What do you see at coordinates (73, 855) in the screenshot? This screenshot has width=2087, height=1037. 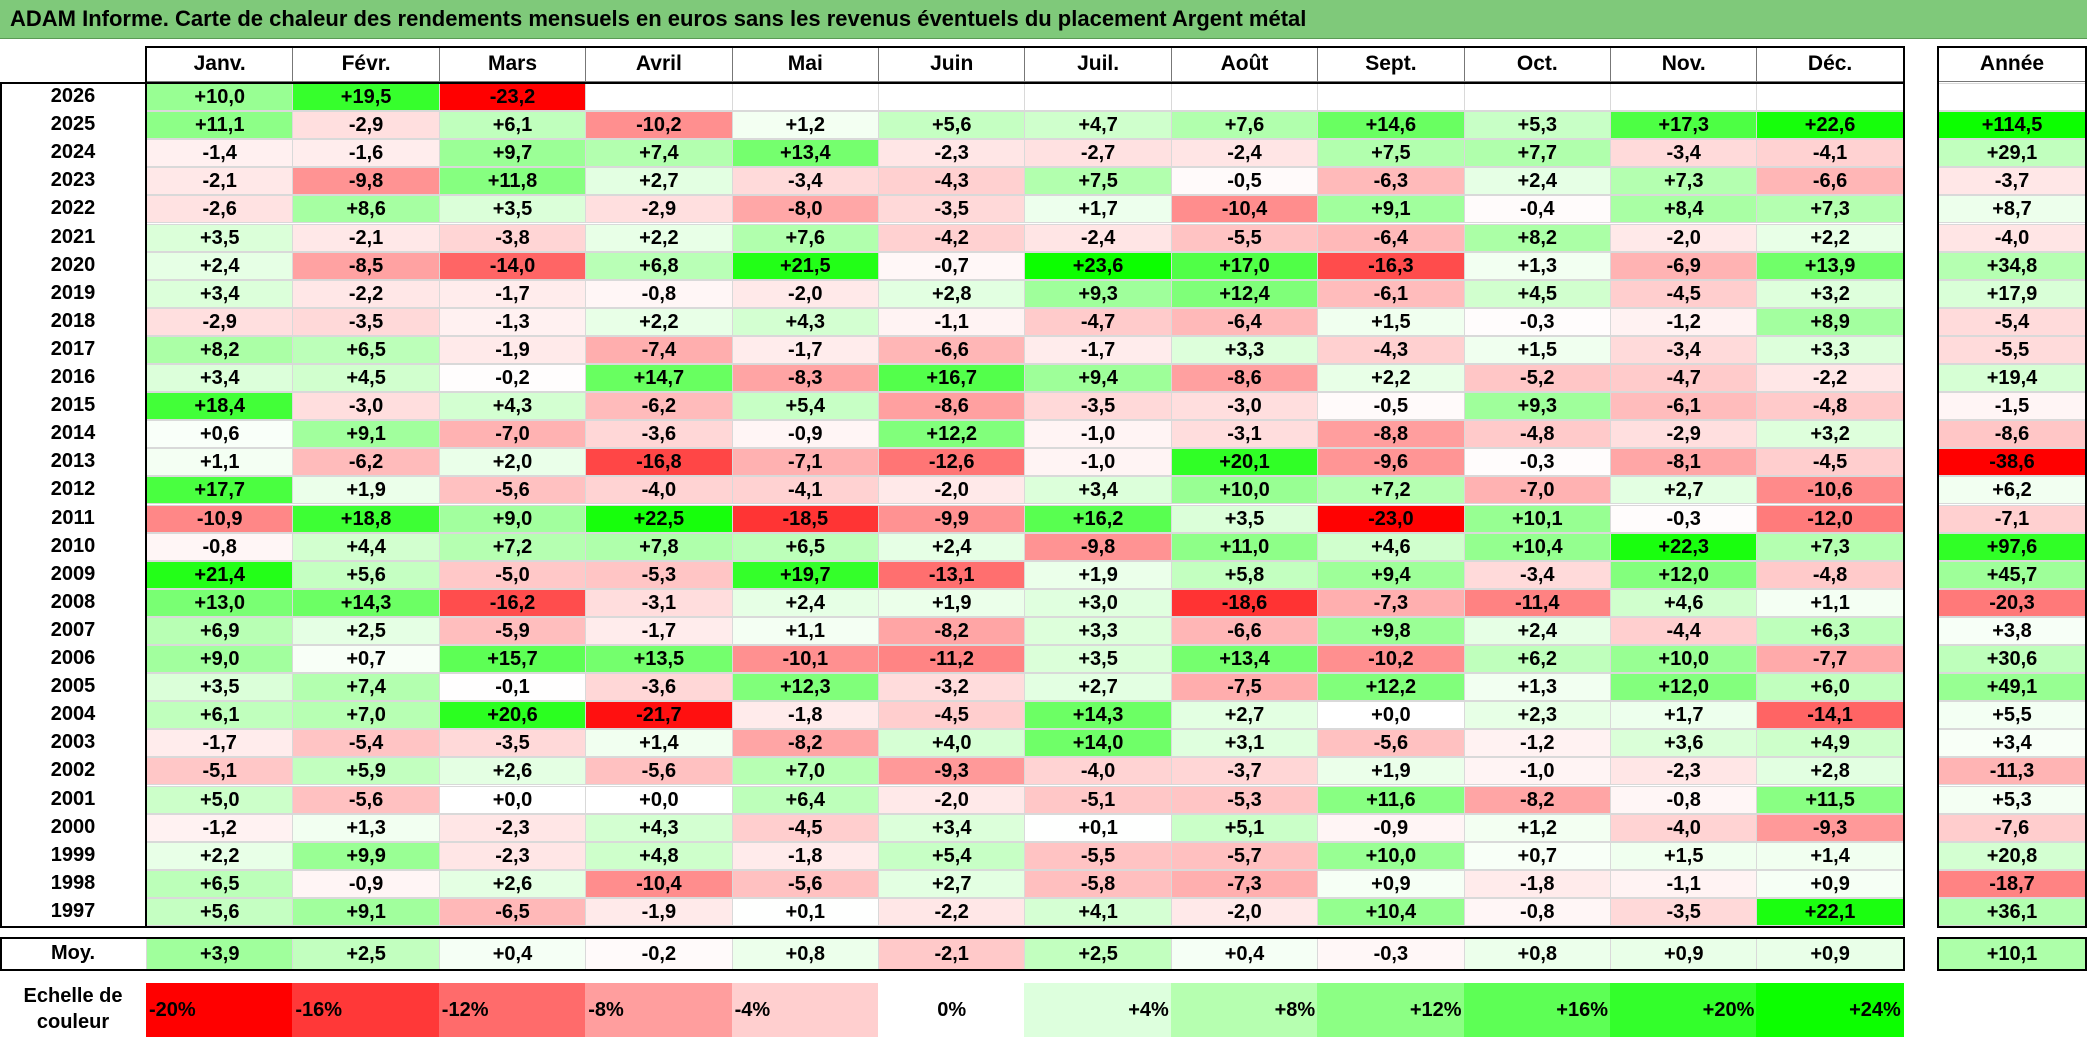 I see `year-label: 1999` at bounding box center [73, 855].